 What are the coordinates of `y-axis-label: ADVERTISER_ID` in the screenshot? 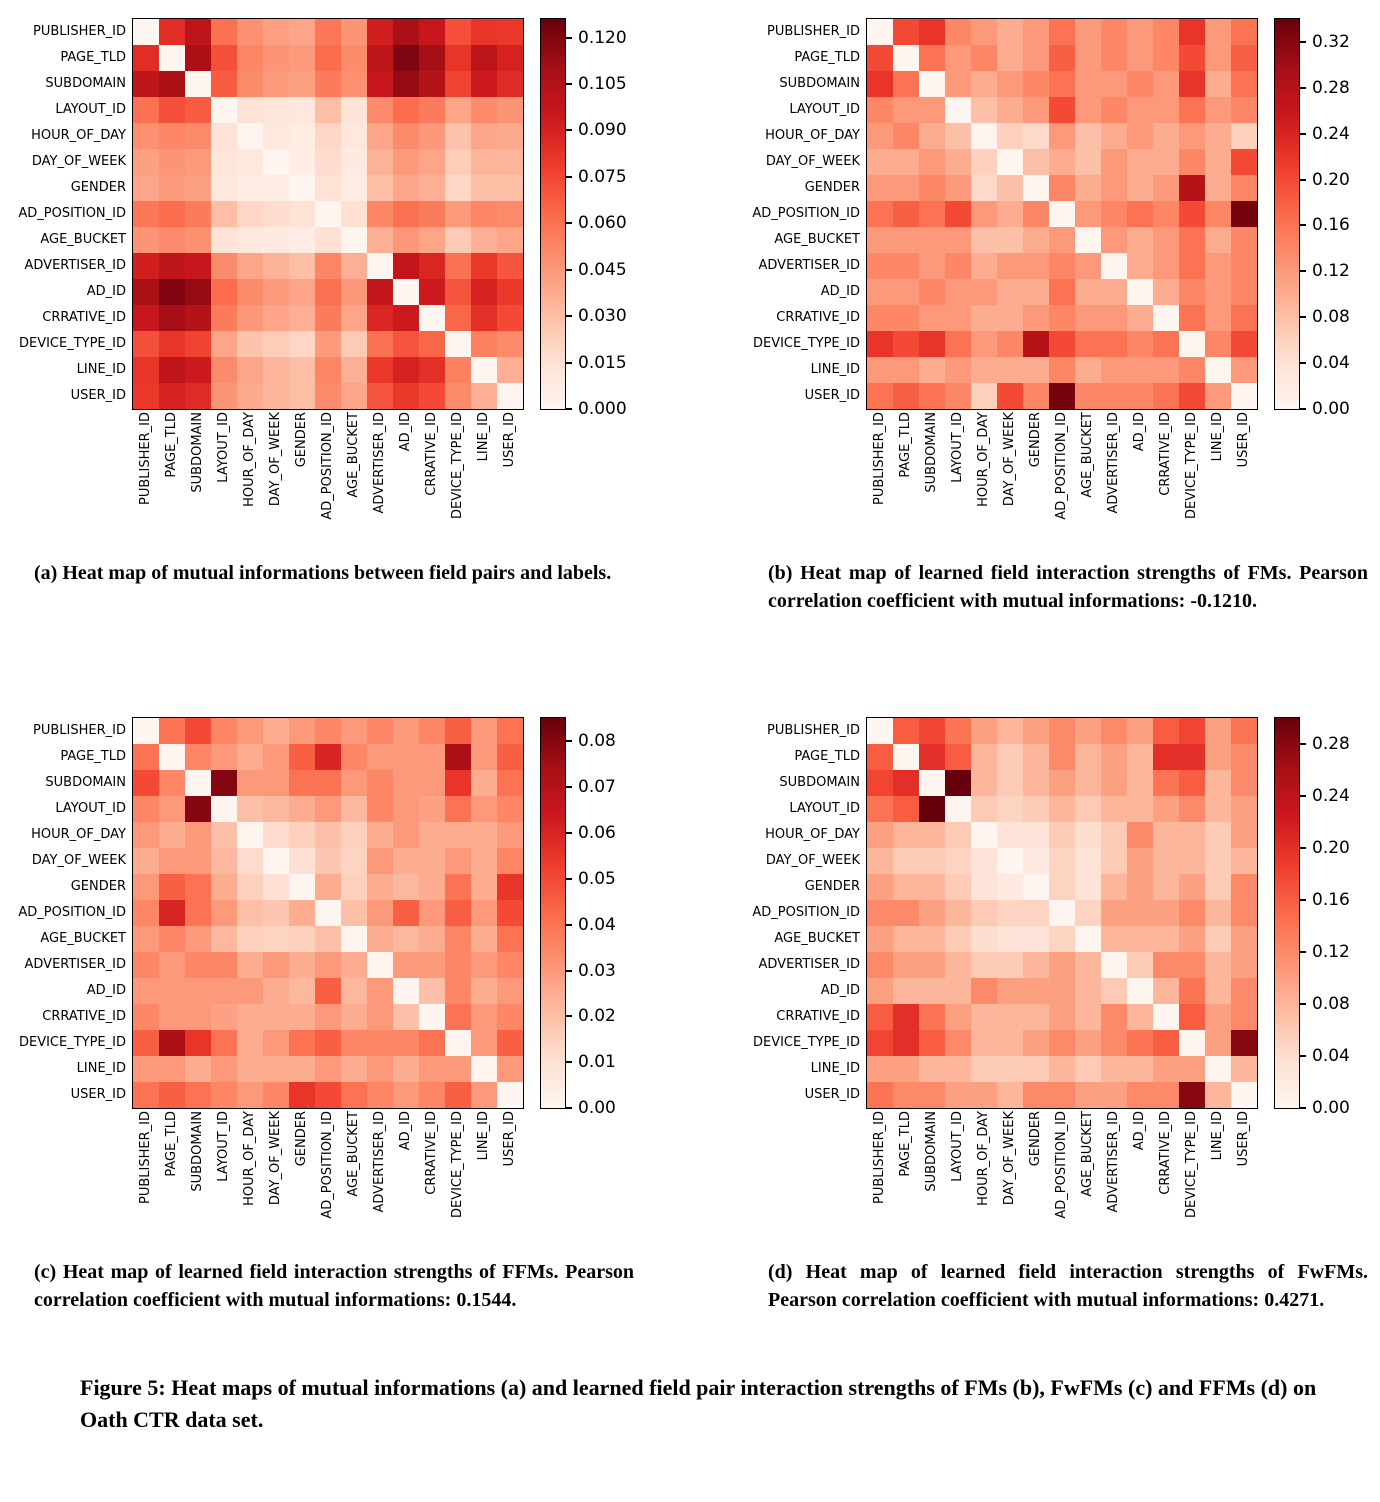 It's located at (809, 265).